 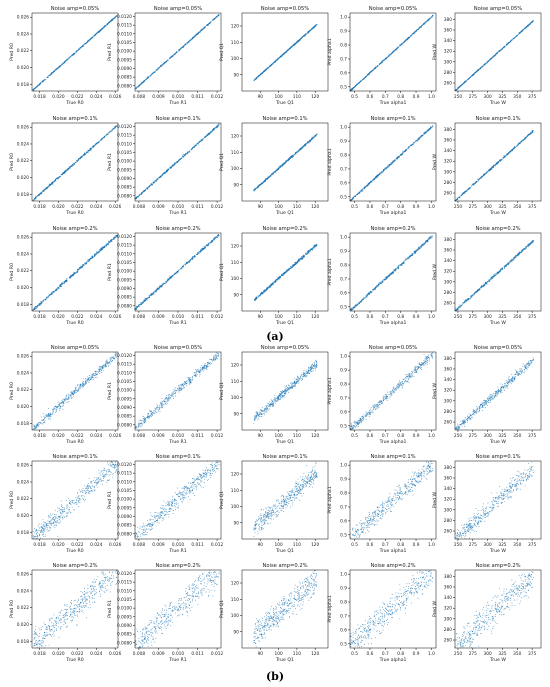 What do you see at coordinates (297, 207) in the screenshot?
I see `x-tick-label: 110` at bounding box center [297, 207].